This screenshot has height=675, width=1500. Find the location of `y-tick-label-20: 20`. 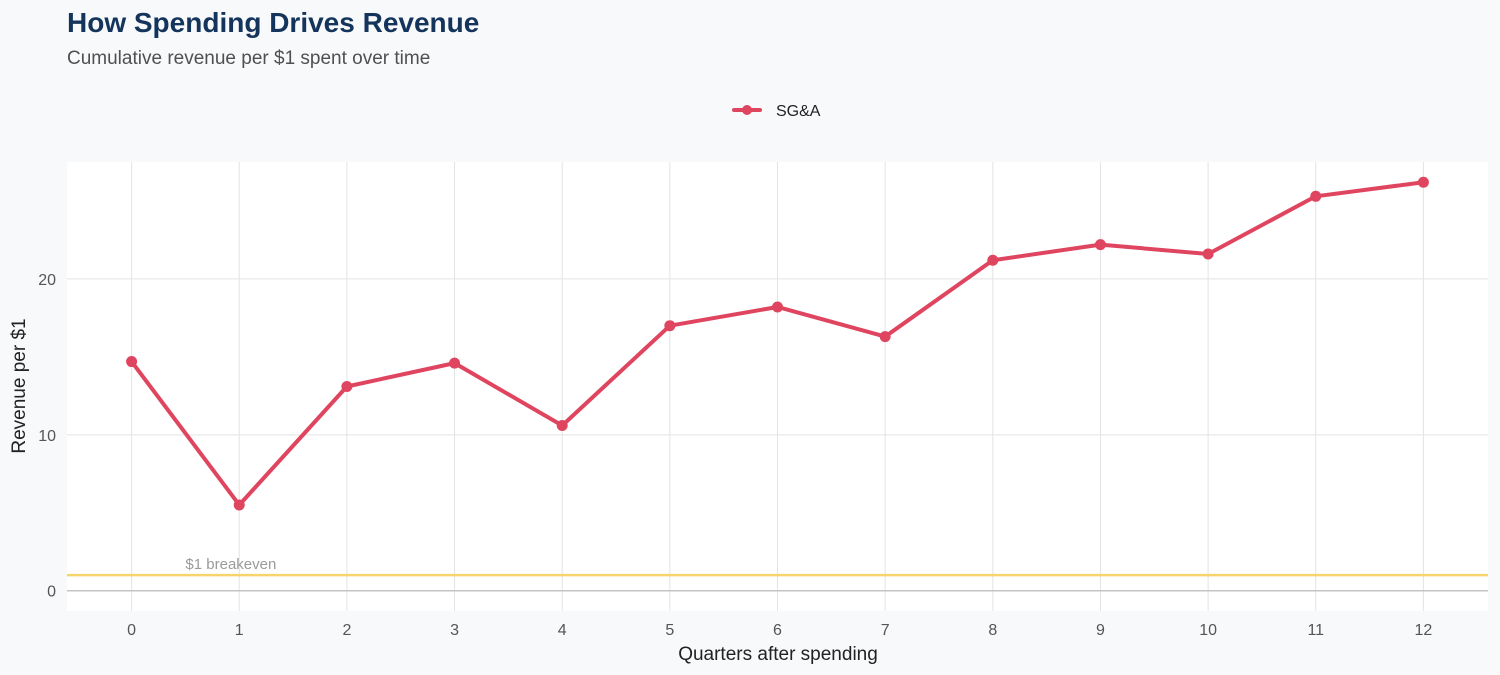

y-tick-label-20: 20 is located at coordinates (47, 280).